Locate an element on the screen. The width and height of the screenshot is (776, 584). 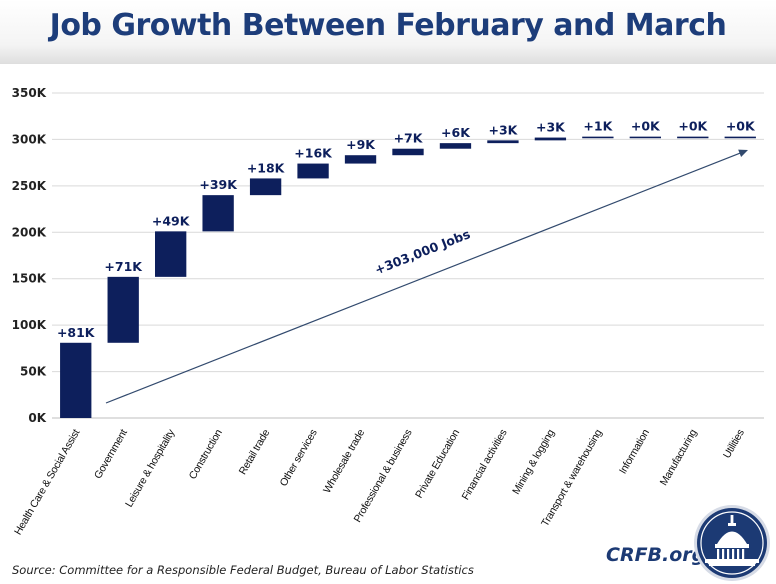
data-label: +18K is located at coordinates (266, 167).